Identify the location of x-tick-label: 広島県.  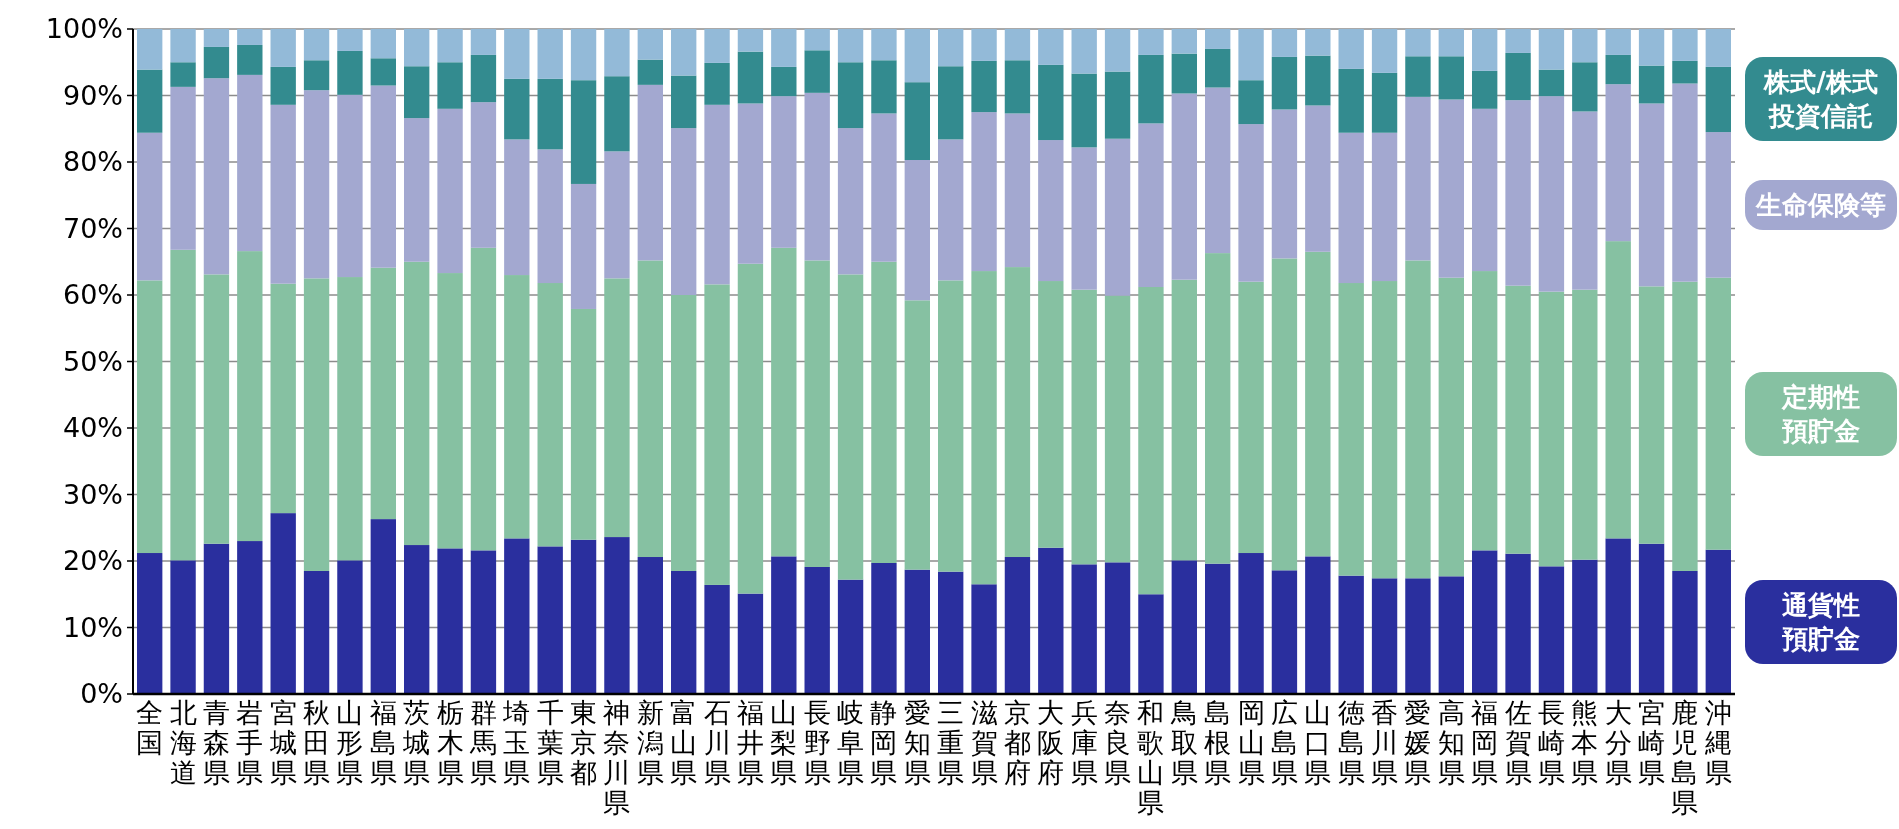
(1284, 742).